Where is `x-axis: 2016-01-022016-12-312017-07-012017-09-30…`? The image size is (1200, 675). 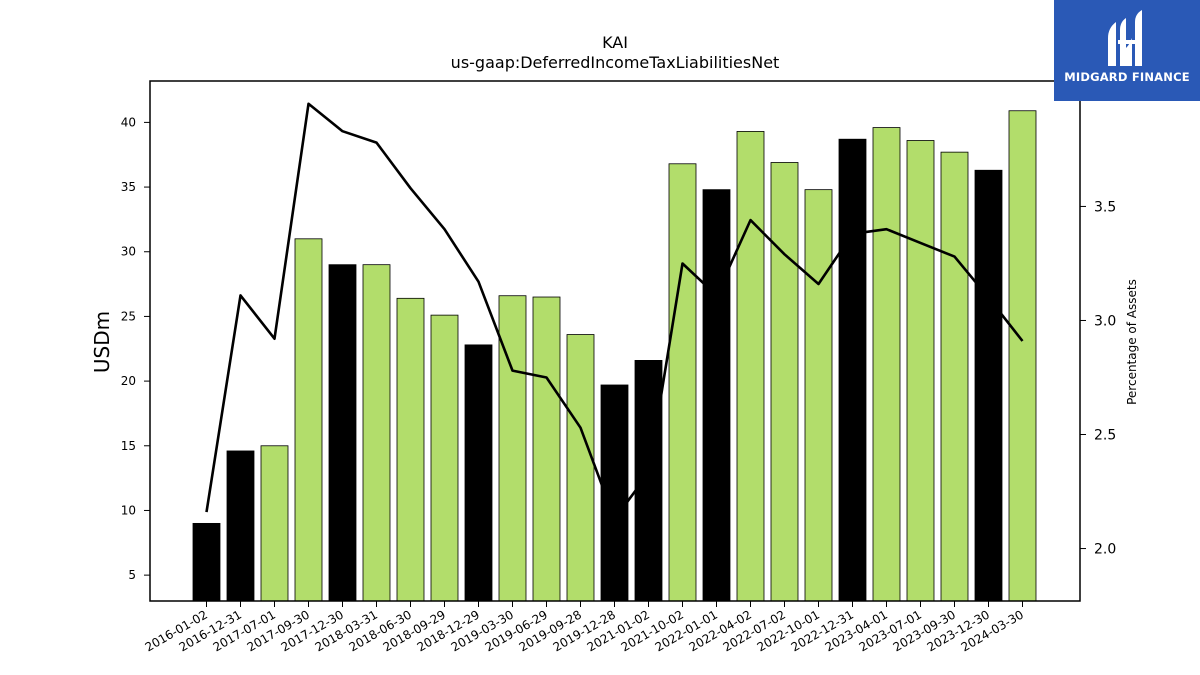
x-axis: 2016-01-022016-12-312017-07-012017-09-30… is located at coordinates (584, 627).